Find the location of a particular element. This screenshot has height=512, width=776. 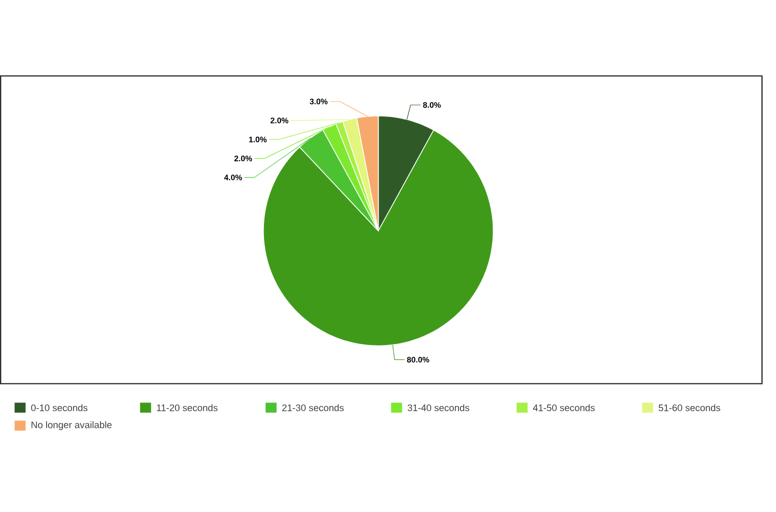

legend-label: 11-20 seconds is located at coordinates (187, 408).